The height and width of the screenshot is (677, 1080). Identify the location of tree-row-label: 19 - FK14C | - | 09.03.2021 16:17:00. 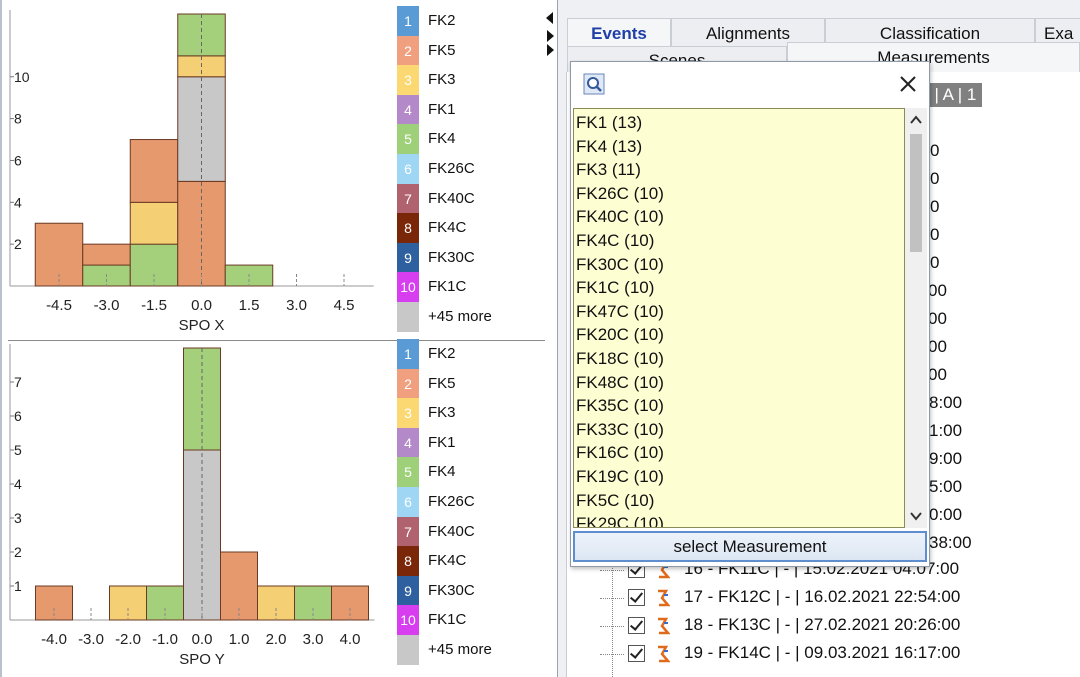
(822, 652).